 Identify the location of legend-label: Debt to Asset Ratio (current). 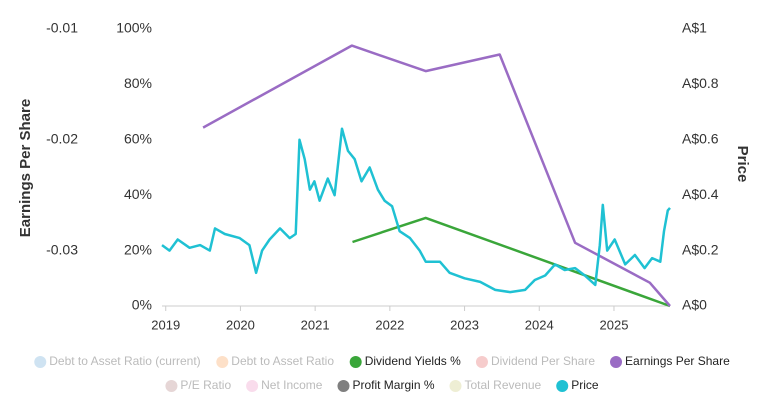
(124, 361).